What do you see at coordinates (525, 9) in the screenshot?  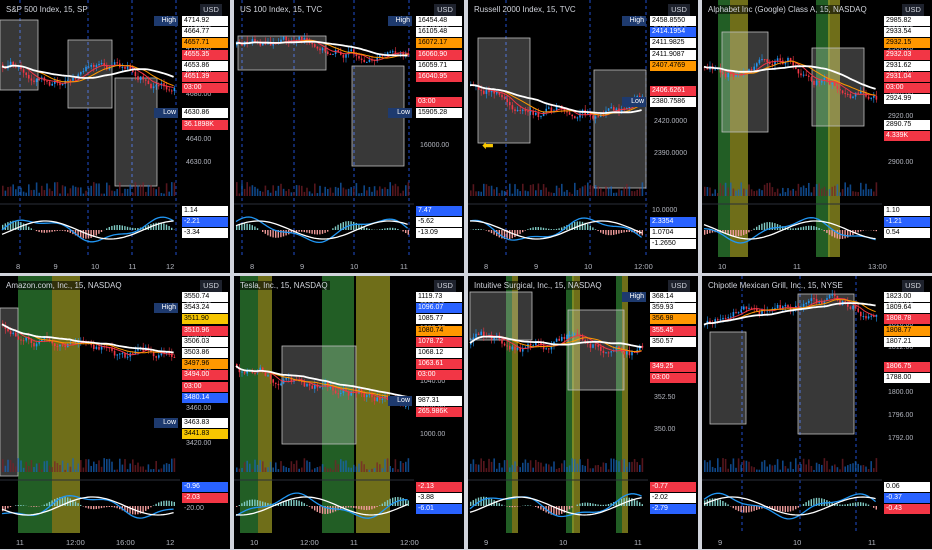 I see `chart-title: Russell 2000 Index, 15, TVC` at bounding box center [525, 9].